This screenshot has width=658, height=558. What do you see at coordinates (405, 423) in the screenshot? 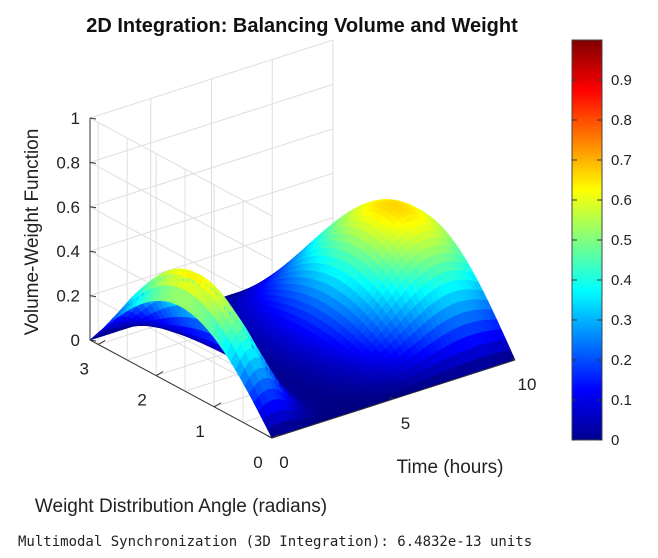
I see `x-tick-label: 5` at bounding box center [405, 423].